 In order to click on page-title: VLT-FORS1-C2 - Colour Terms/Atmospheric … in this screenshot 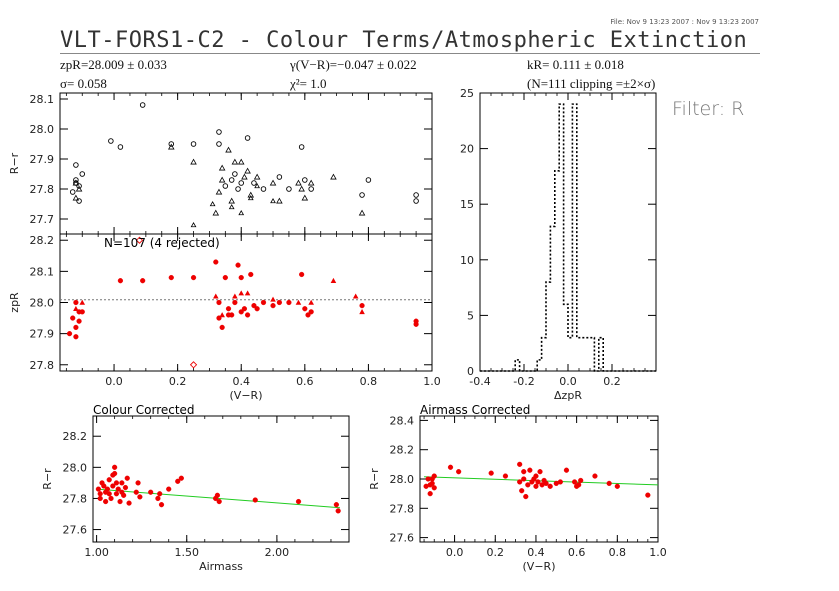, I will do `click(404, 40)`.